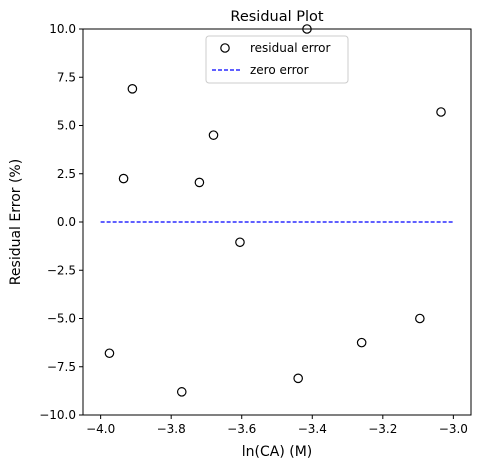 The image size is (480, 469). Describe the element at coordinates (66, 77) in the screenshot. I see `y-tick-label: 7.5` at that location.